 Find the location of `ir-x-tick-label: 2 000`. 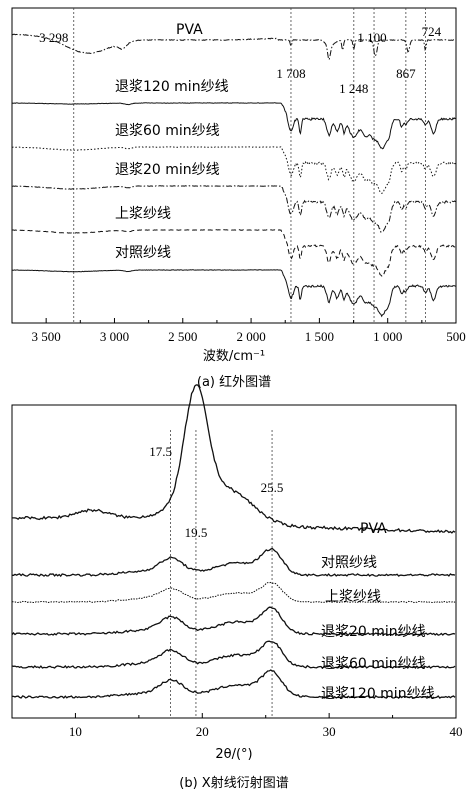

ir-x-tick-label: 2 000 is located at coordinates (250, 336).